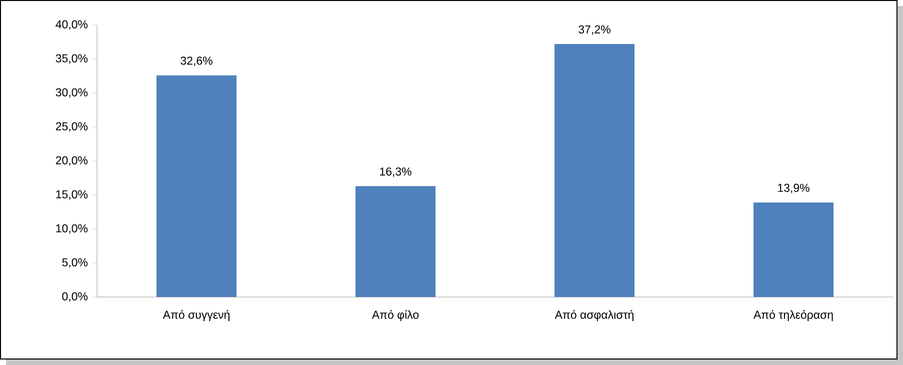  I want to click on y-tick-label: 0,0%, so click(75, 297).